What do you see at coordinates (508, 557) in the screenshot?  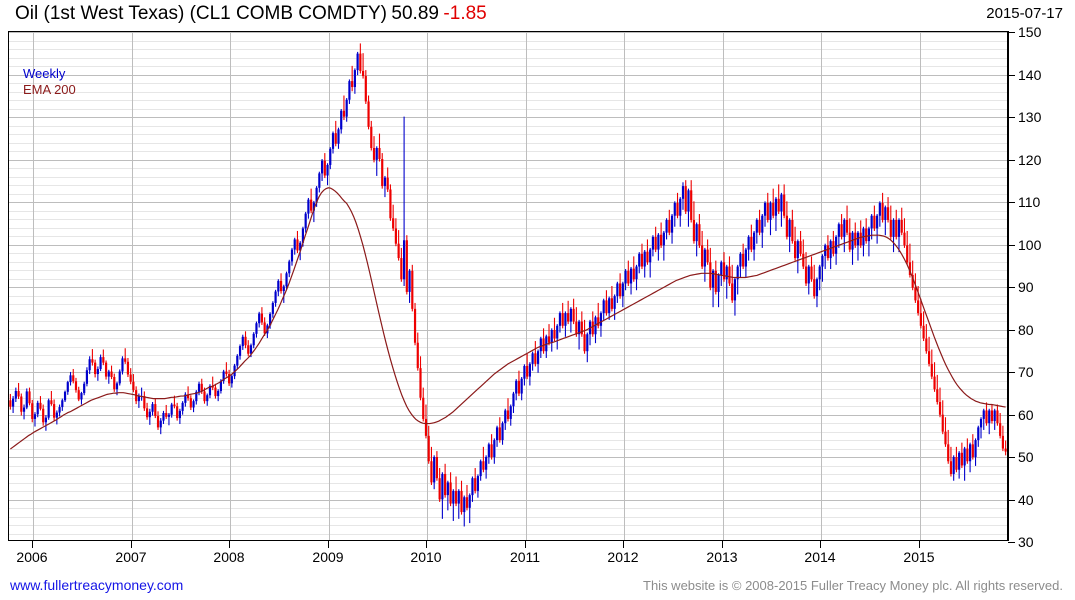 I see `x-axis: 2006 2007 2008 2009 2010 2011 2012 2013 2014 2015` at bounding box center [508, 557].